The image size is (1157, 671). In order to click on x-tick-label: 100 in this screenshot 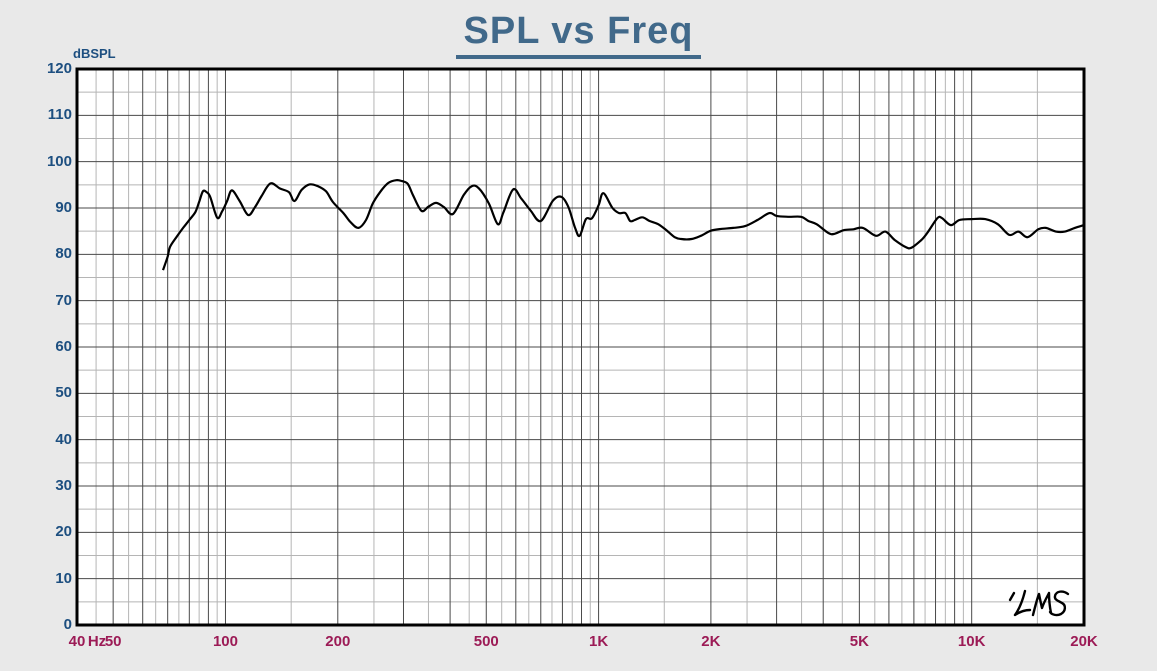, I will do `click(225, 641)`.